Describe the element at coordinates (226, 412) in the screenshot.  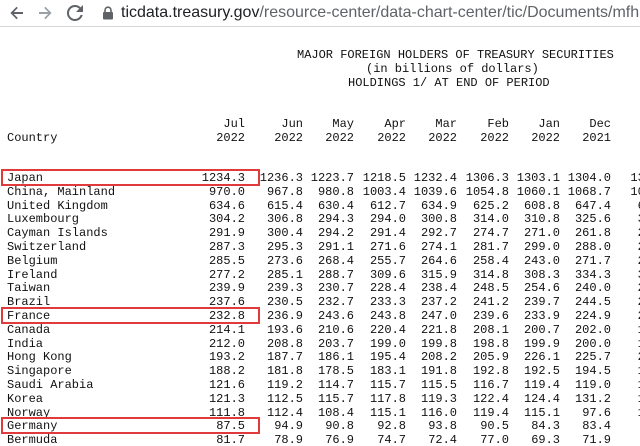
I see `holding-value: 111.8` at that location.